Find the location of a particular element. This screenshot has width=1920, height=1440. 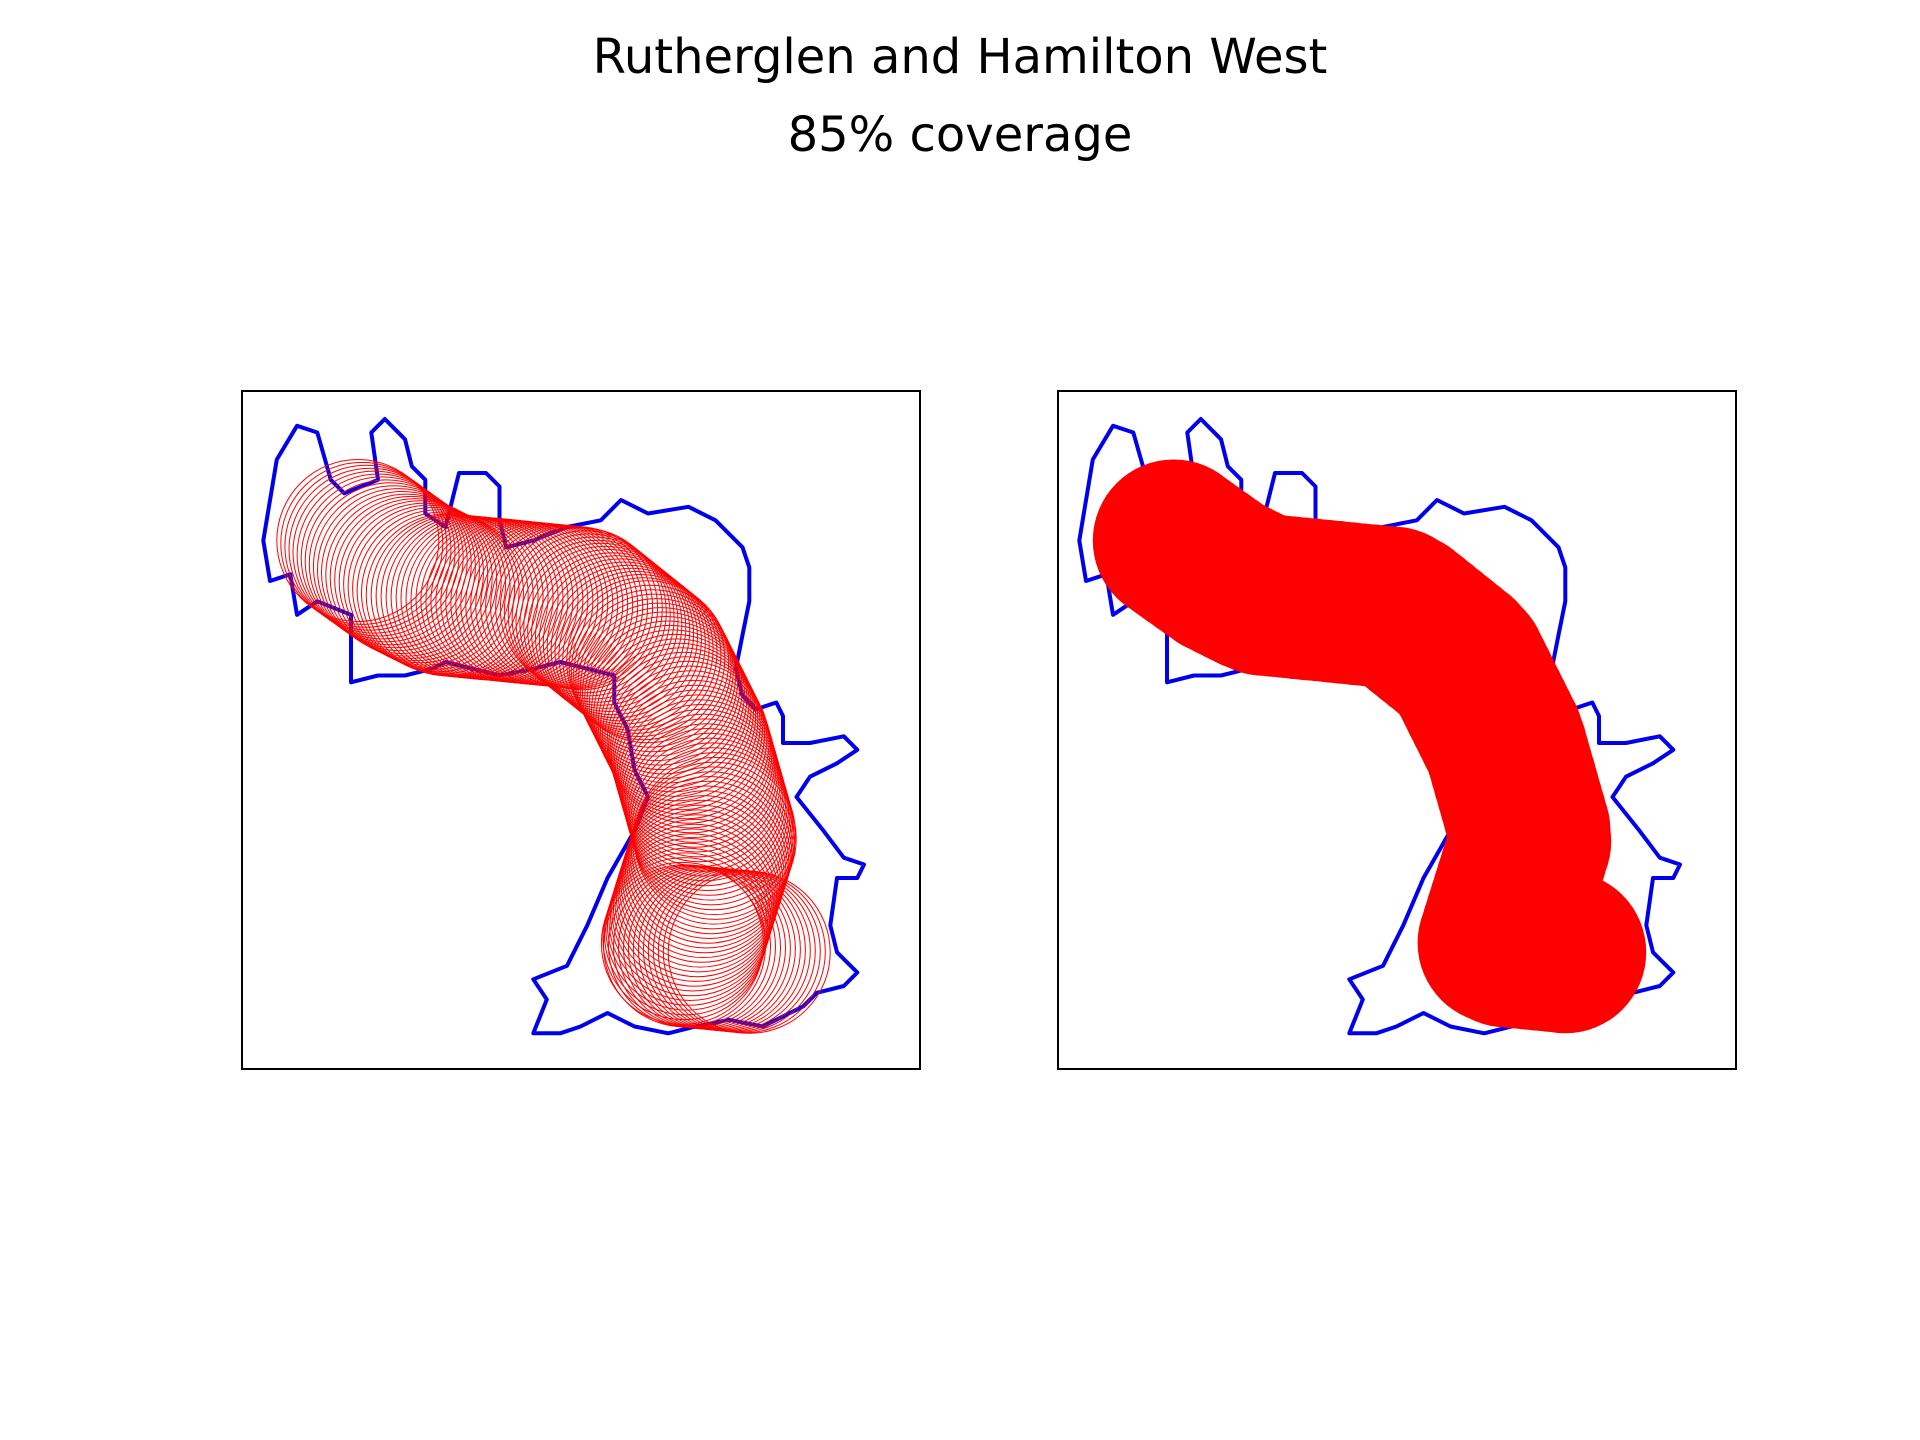

outline-coverage-map is located at coordinates (563, 726).